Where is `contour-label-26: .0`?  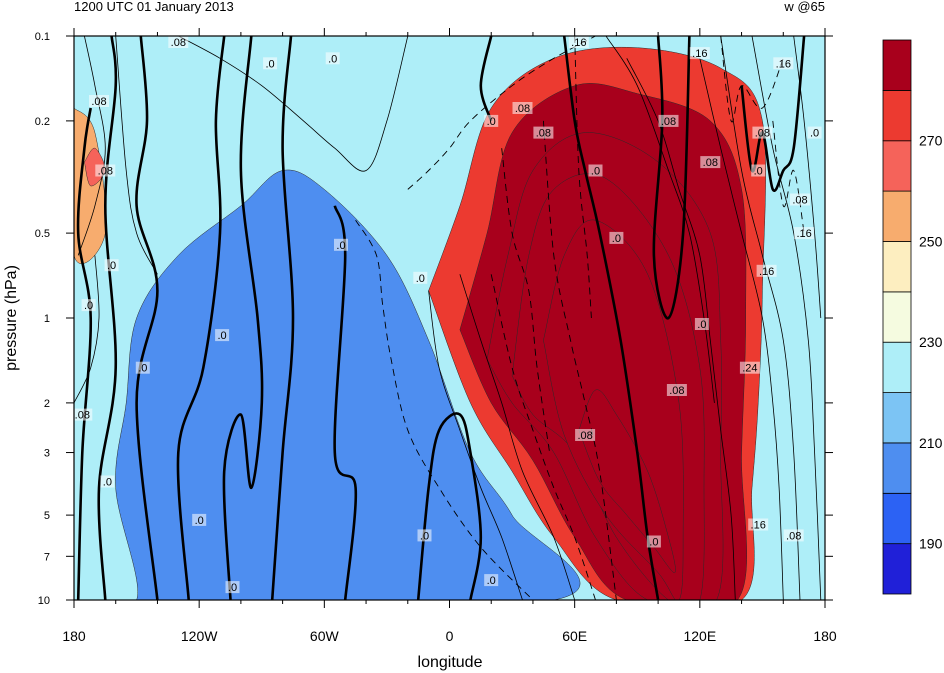
contour-label-26: .0 is located at coordinates (222, 335).